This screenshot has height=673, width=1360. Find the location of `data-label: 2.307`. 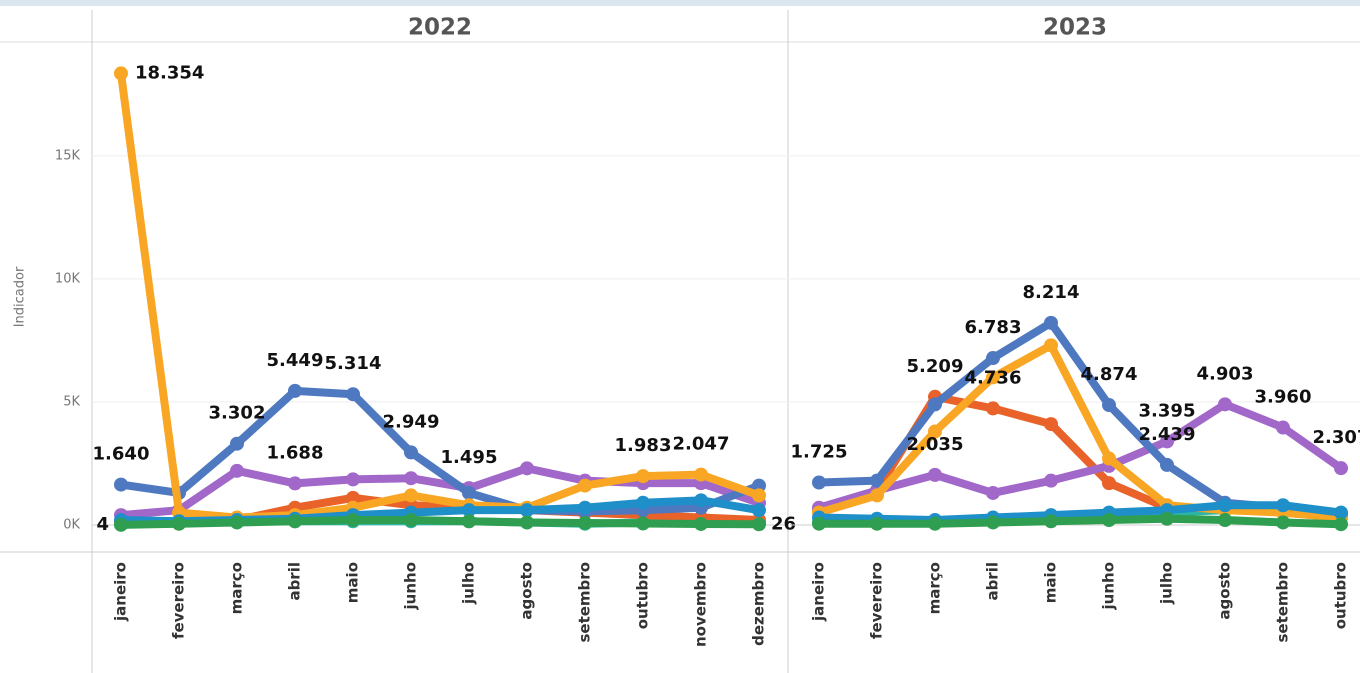

data-label: 2.307 is located at coordinates (1336, 437).